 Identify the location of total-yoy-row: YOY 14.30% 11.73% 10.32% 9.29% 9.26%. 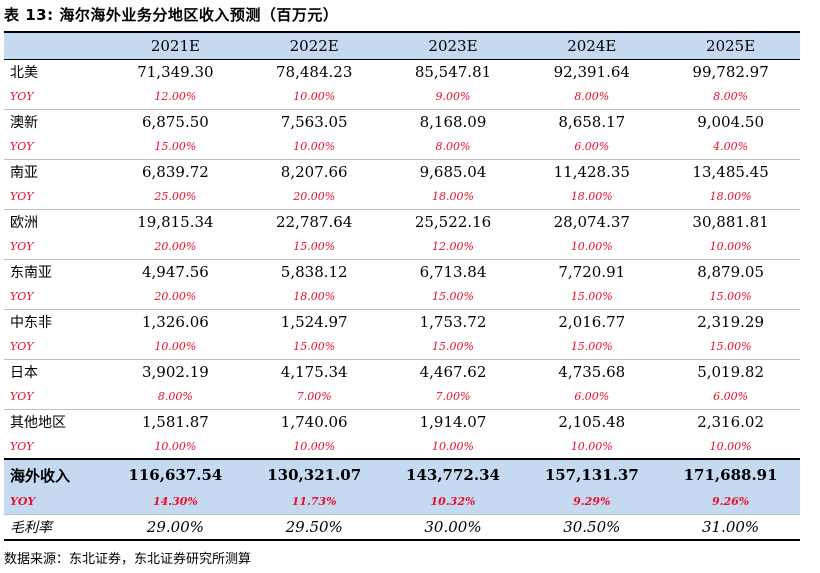
(402, 502).